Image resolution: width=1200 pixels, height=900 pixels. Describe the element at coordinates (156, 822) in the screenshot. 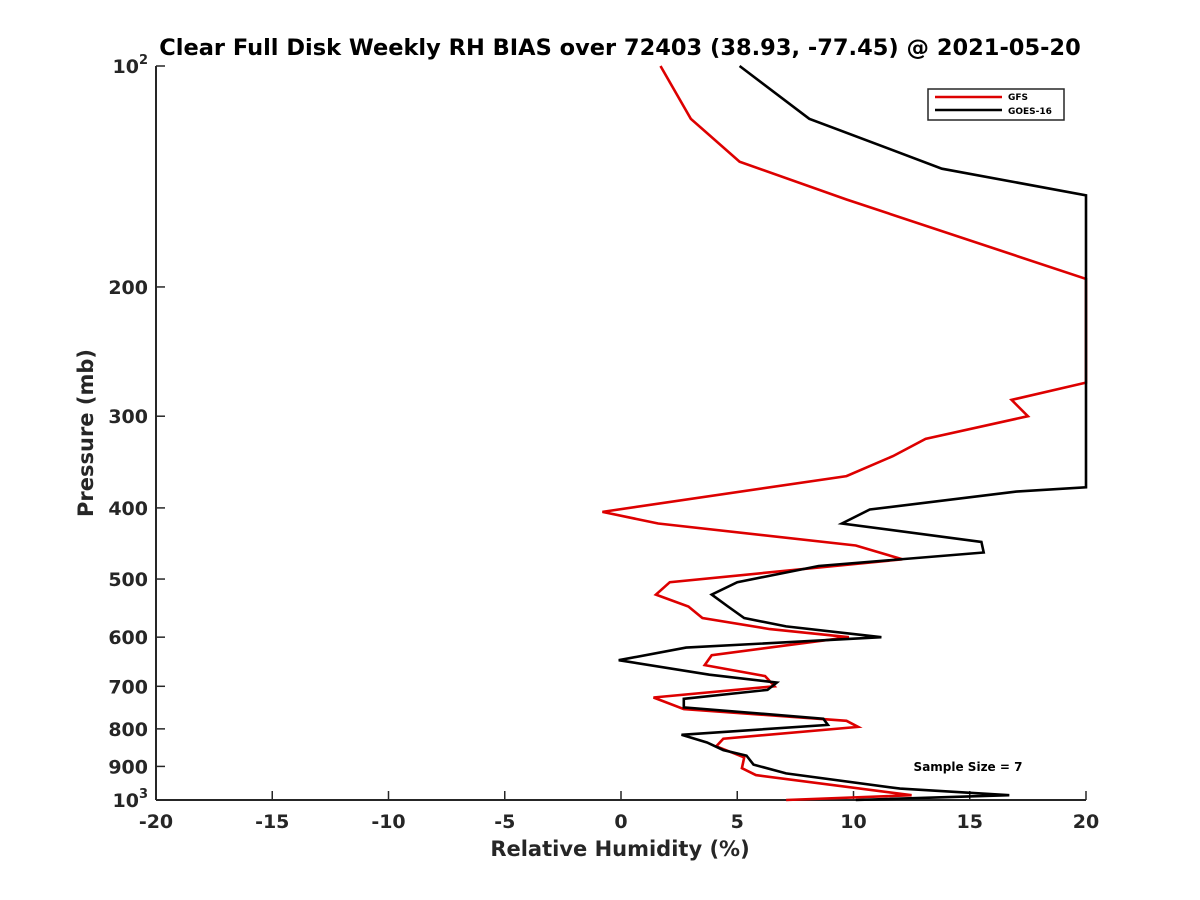

I see `x-tick-label: -20` at that location.